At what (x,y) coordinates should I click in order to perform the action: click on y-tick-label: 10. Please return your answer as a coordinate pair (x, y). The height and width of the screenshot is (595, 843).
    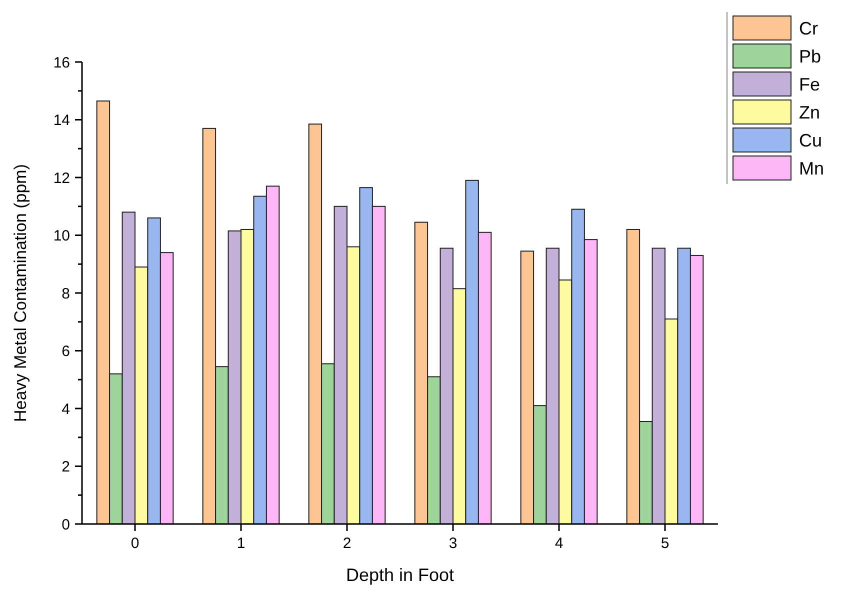
    Looking at the image, I should click on (61, 236).